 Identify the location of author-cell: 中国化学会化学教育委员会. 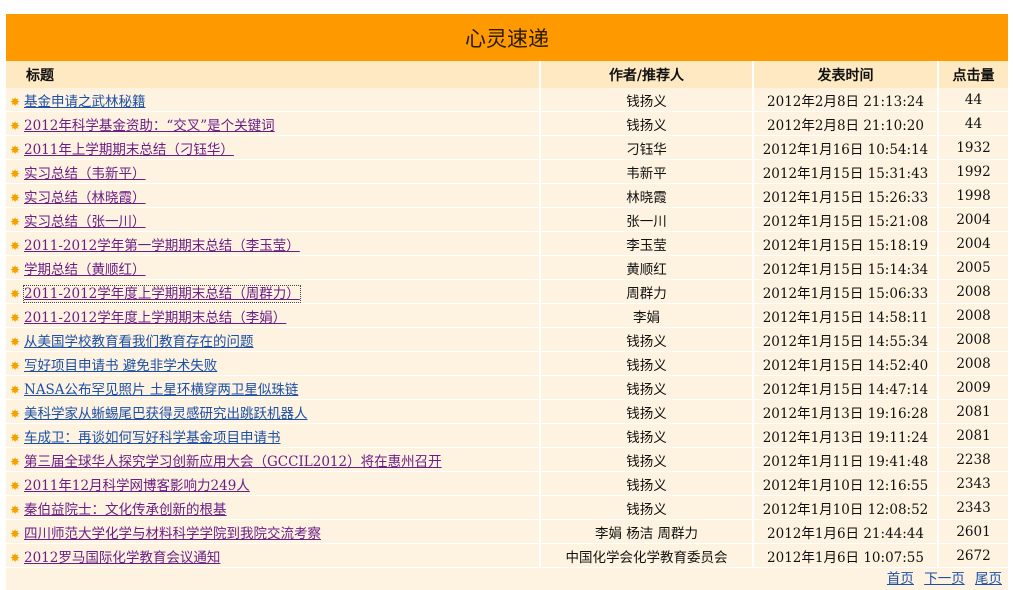
(646, 556).